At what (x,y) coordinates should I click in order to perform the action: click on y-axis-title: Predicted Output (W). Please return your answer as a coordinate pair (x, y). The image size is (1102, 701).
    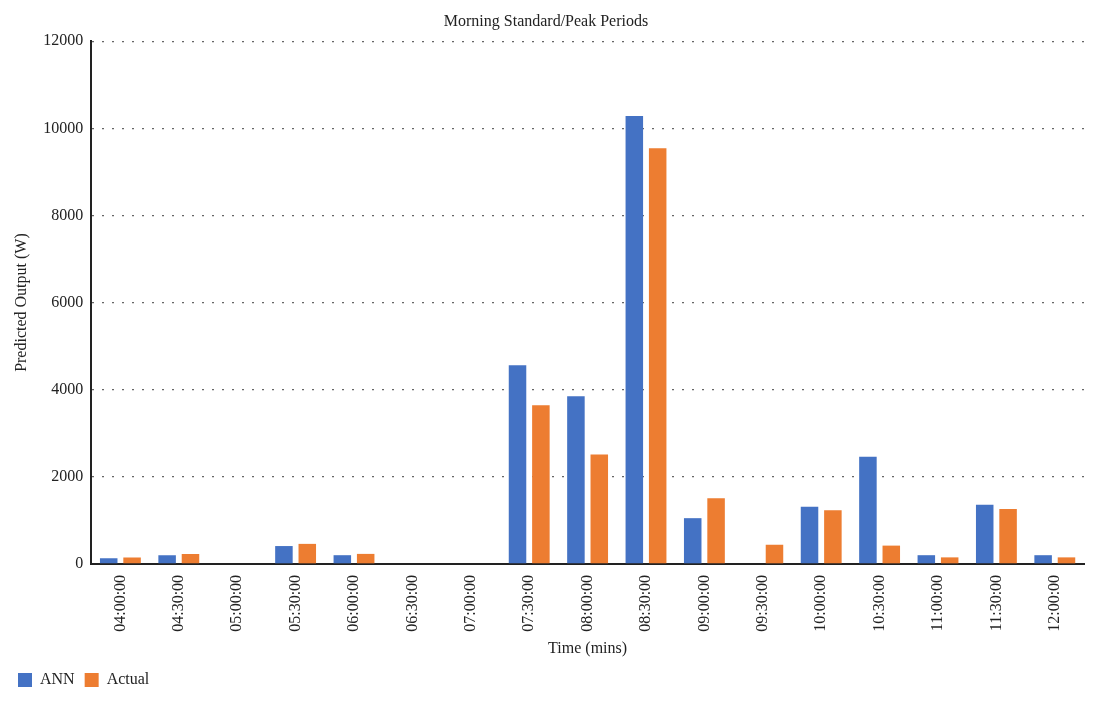
    Looking at the image, I should click on (20, 302).